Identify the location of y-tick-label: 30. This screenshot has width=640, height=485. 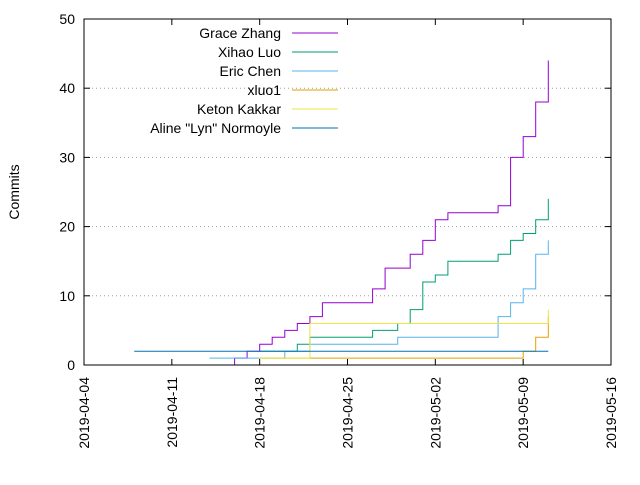
(67, 157).